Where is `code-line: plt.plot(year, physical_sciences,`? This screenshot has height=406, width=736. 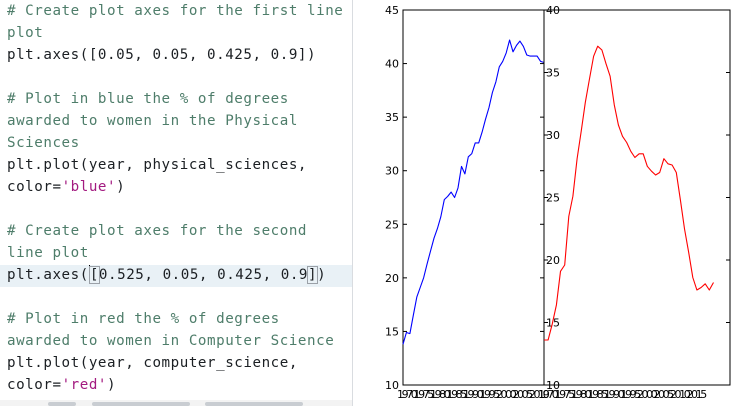
code-line: plt.plot(year, physical_sciences, is located at coordinates (157, 165).